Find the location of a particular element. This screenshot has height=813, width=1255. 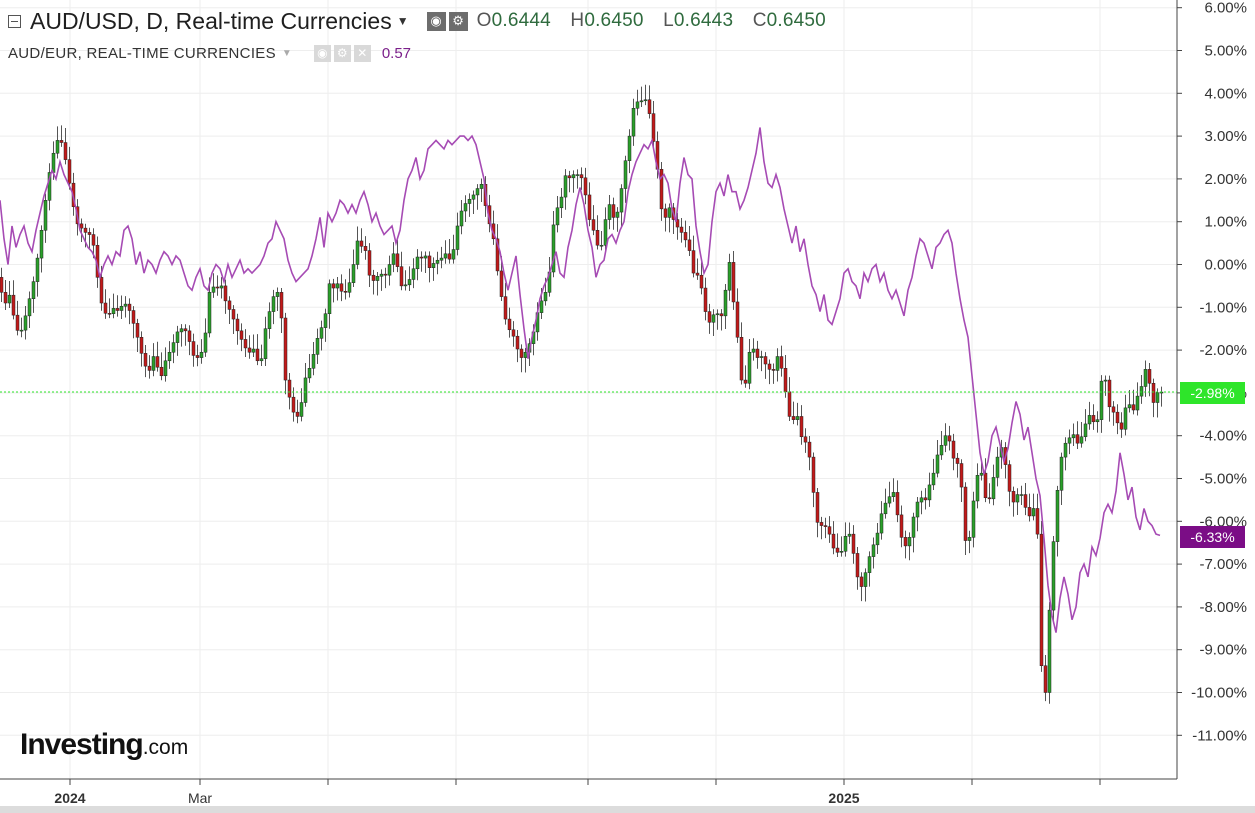

y-tick-label: 5.00% is located at coordinates (1225, 51).